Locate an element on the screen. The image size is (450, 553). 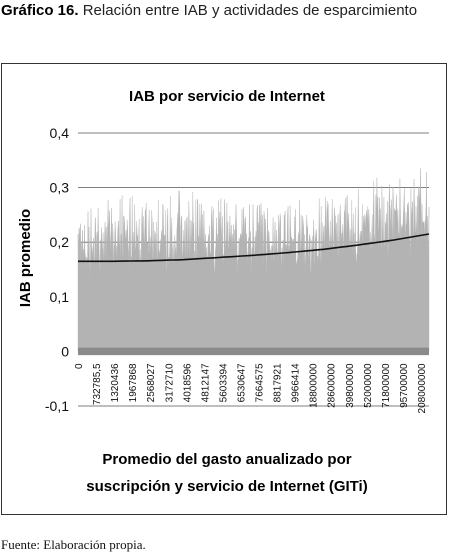
x-tick-label: 7664575 is located at coordinates (260, 382).